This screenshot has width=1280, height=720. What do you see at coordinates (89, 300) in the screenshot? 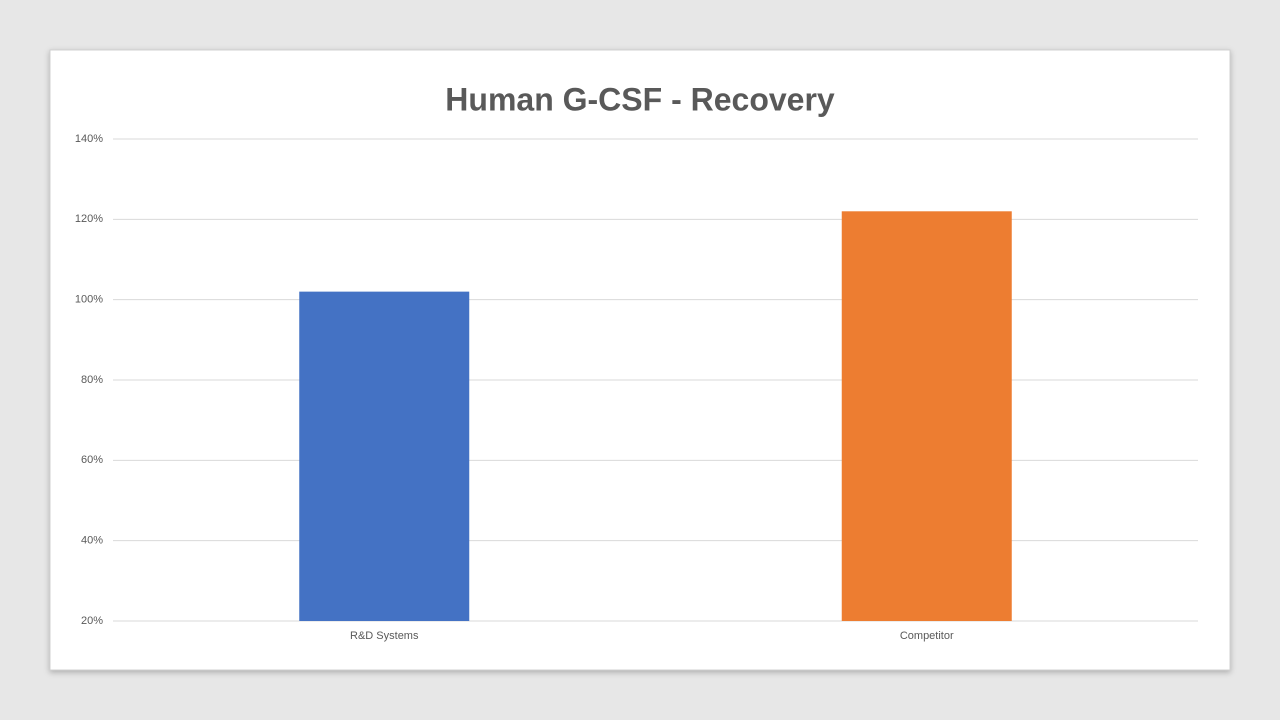
I see `y-tick-label: 100%` at bounding box center [89, 300].